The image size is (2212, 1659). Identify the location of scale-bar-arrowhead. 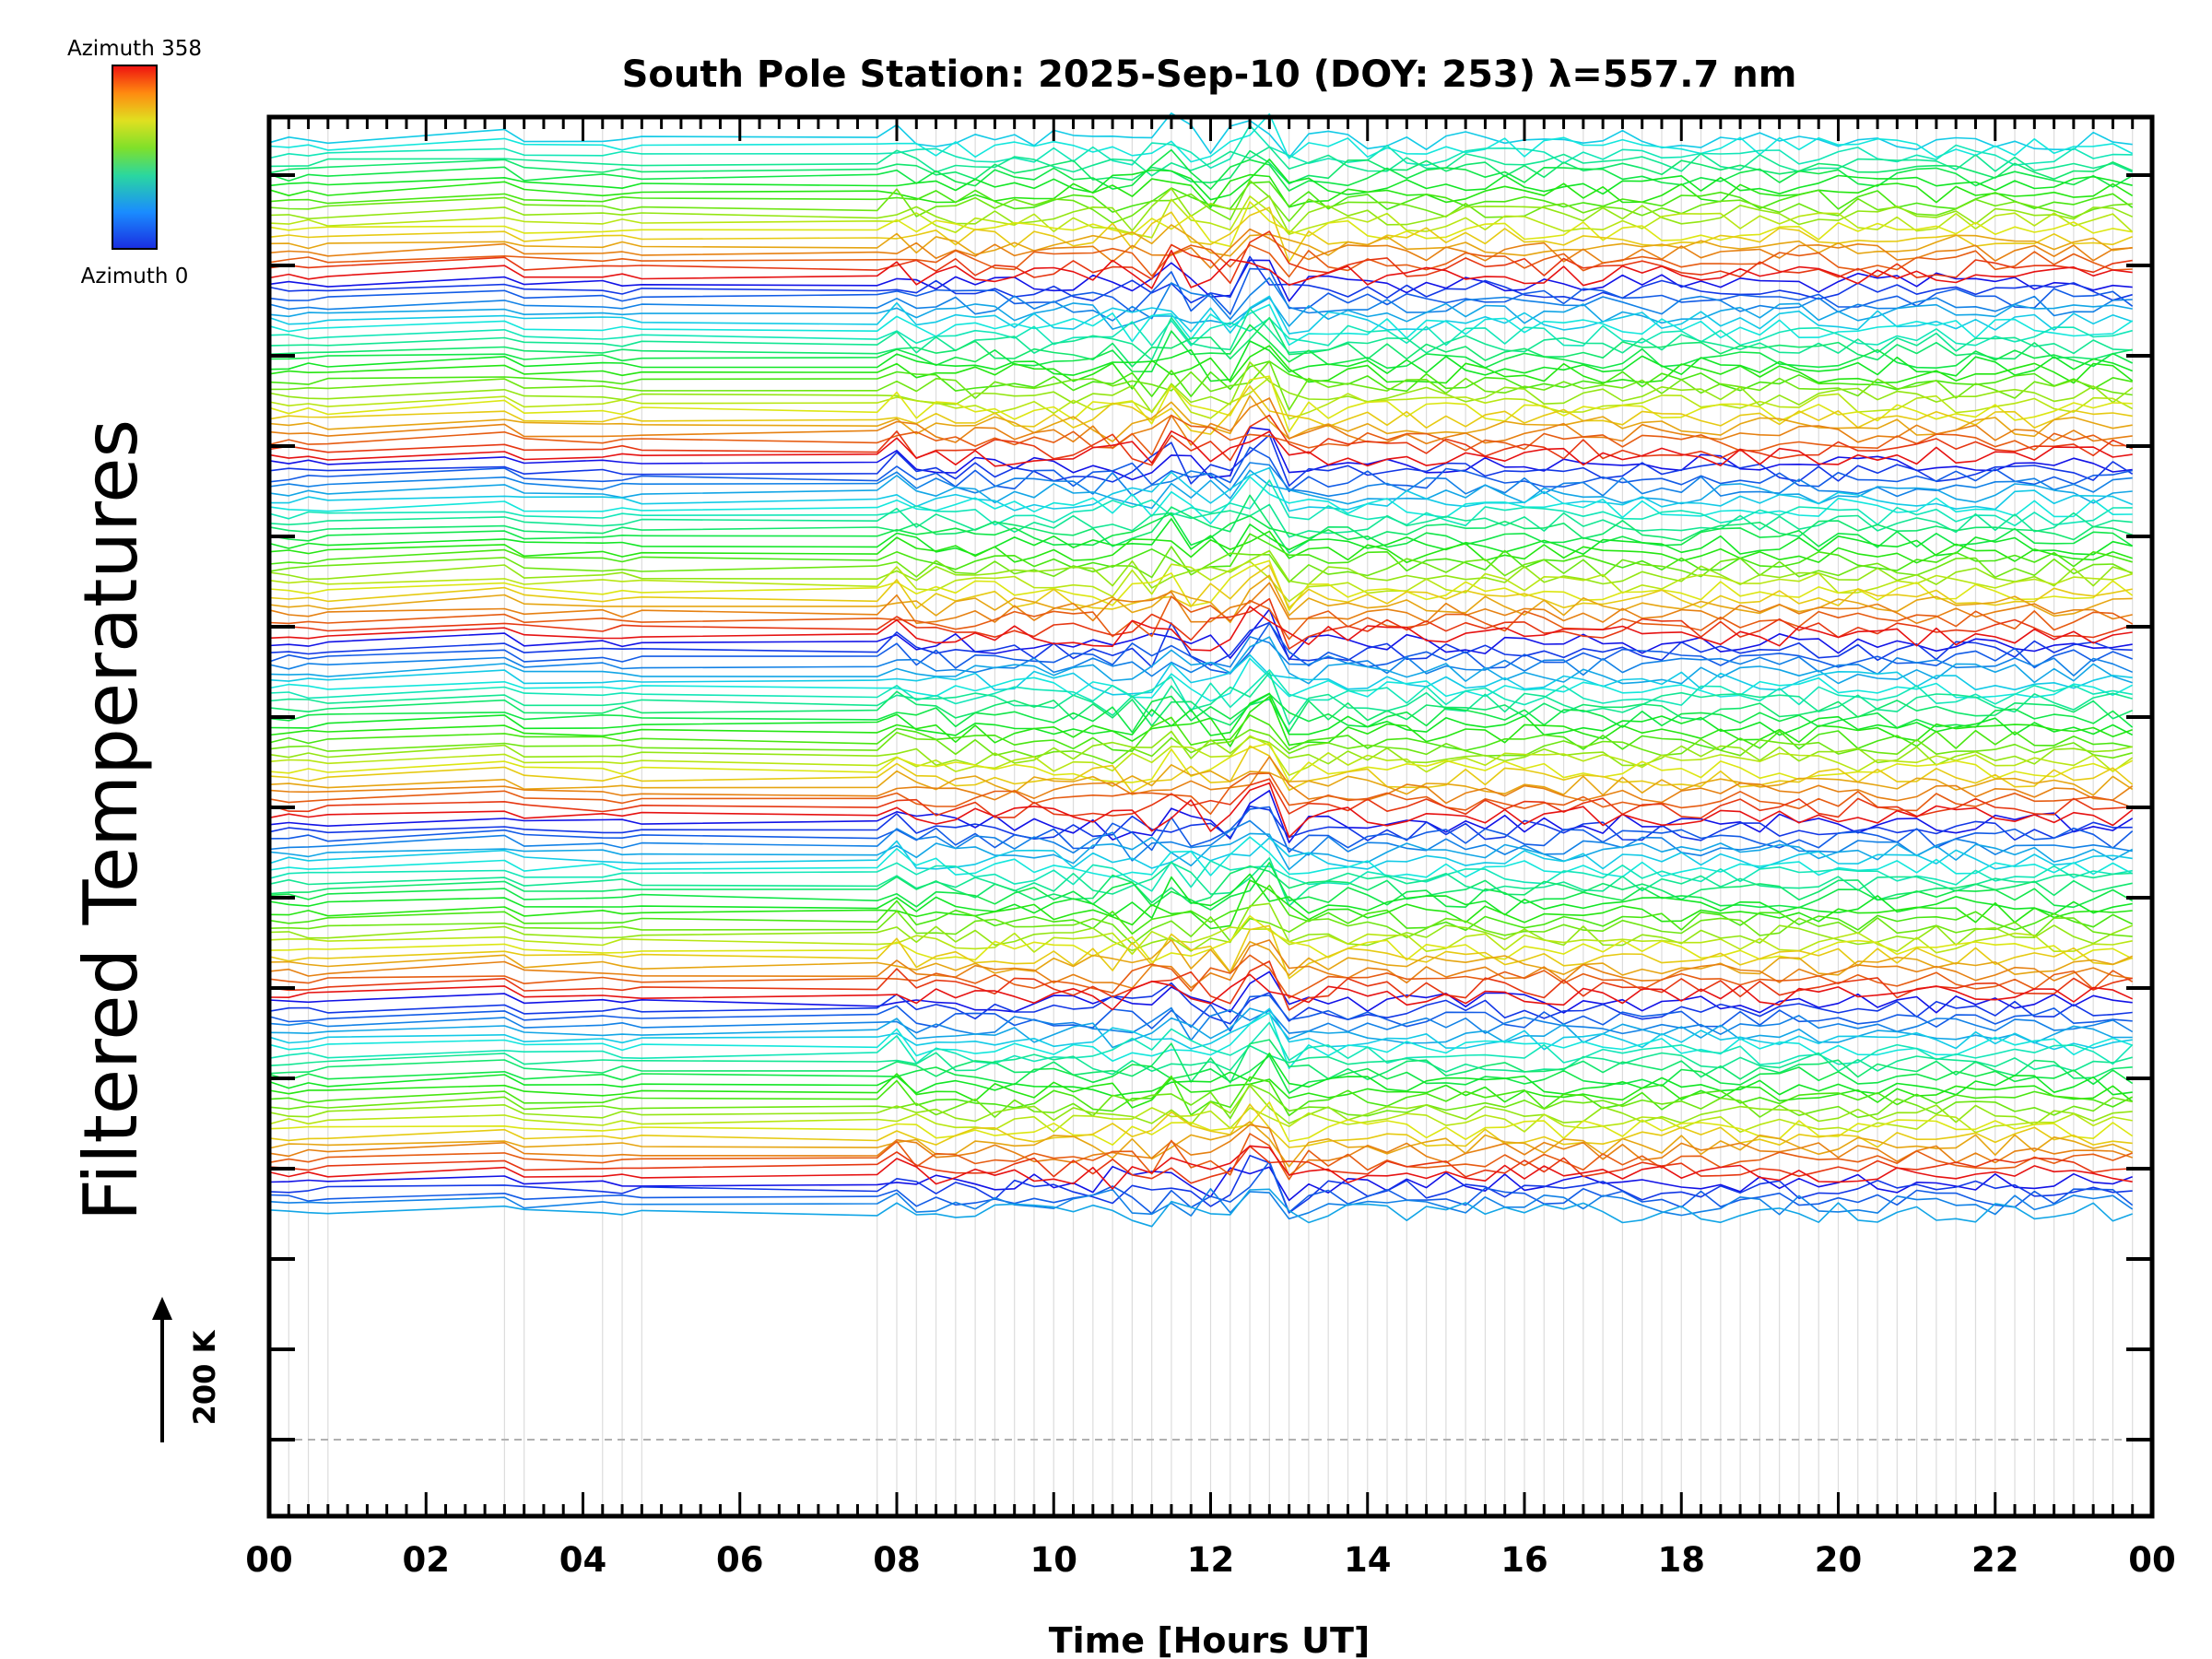
(162, 1308).